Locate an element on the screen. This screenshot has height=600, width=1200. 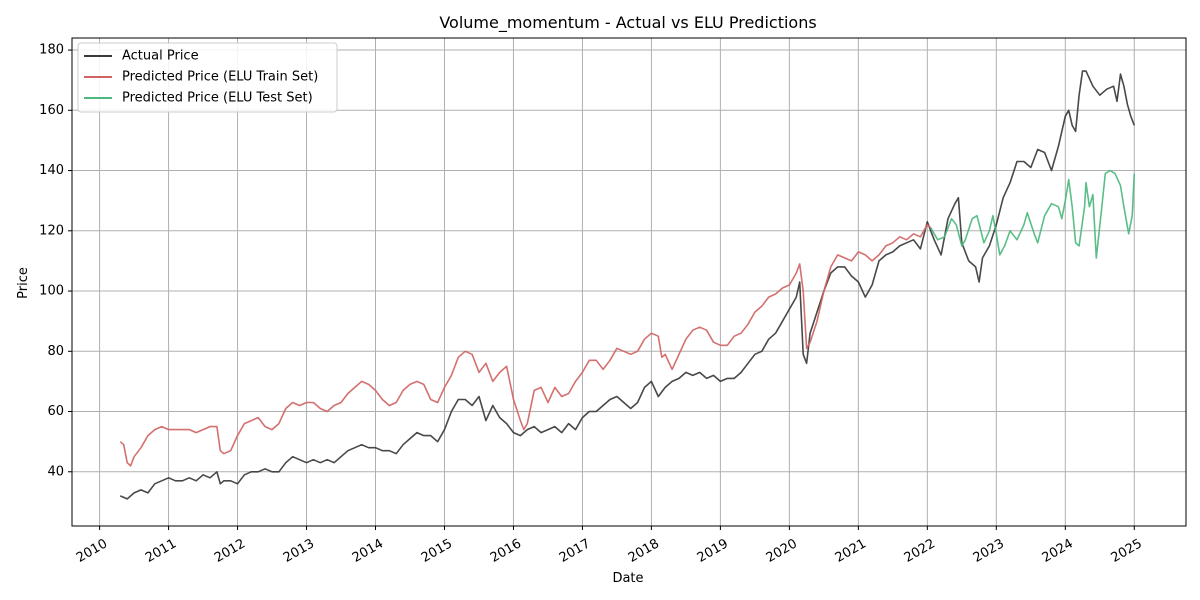
legend-entry-elu-train: Predicted Price (ELU Train Set) is located at coordinates (201, 77).